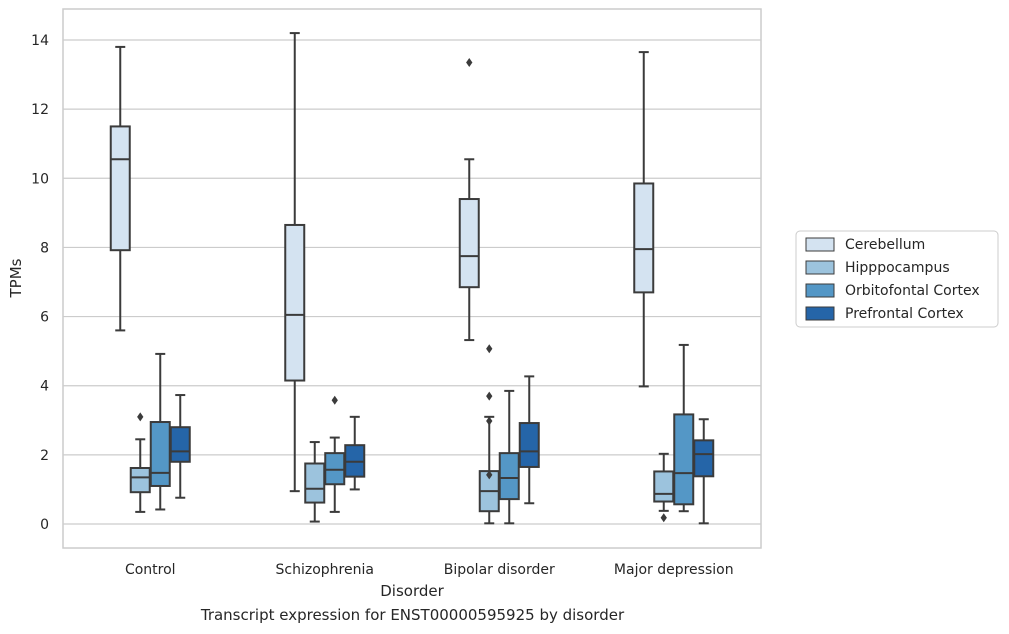 The image size is (1009, 634). I want to click on y-tick-label: 8, so click(44, 248).